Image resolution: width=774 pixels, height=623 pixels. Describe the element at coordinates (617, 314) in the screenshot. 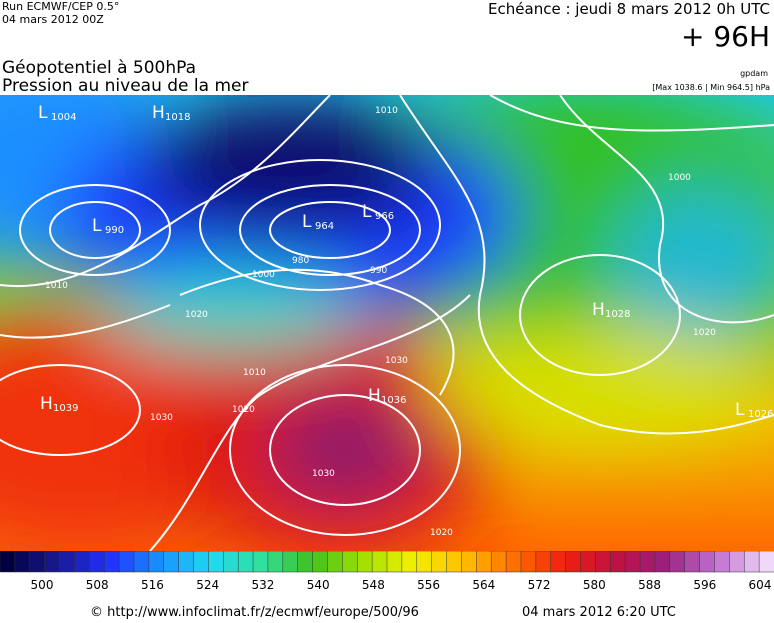

I see `center-value: 1028` at that location.